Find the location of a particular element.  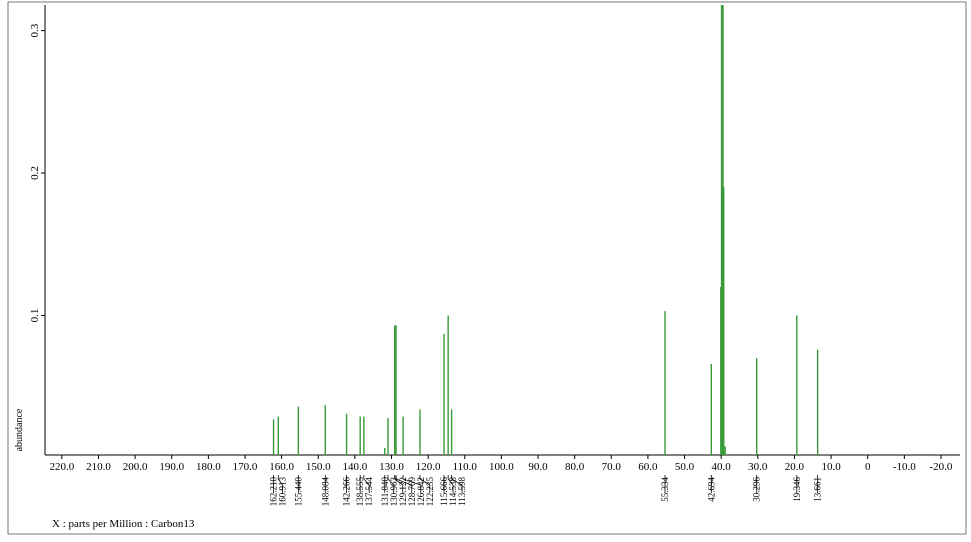

x-tick-label: 120.0 is located at coordinates (428, 467).